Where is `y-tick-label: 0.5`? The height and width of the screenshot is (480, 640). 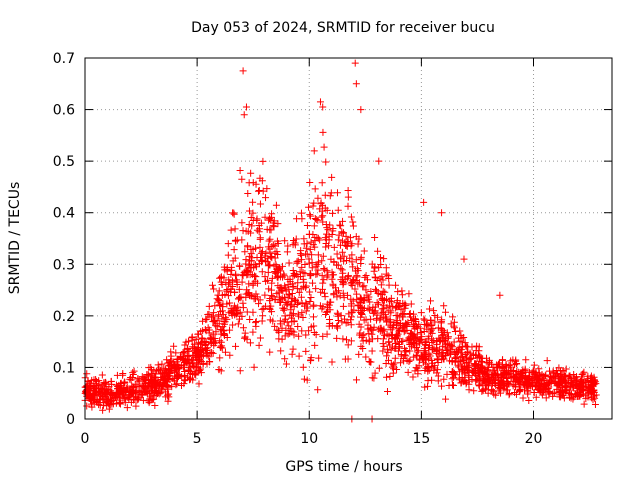
y-tick-label: 0.5 is located at coordinates (64, 162).